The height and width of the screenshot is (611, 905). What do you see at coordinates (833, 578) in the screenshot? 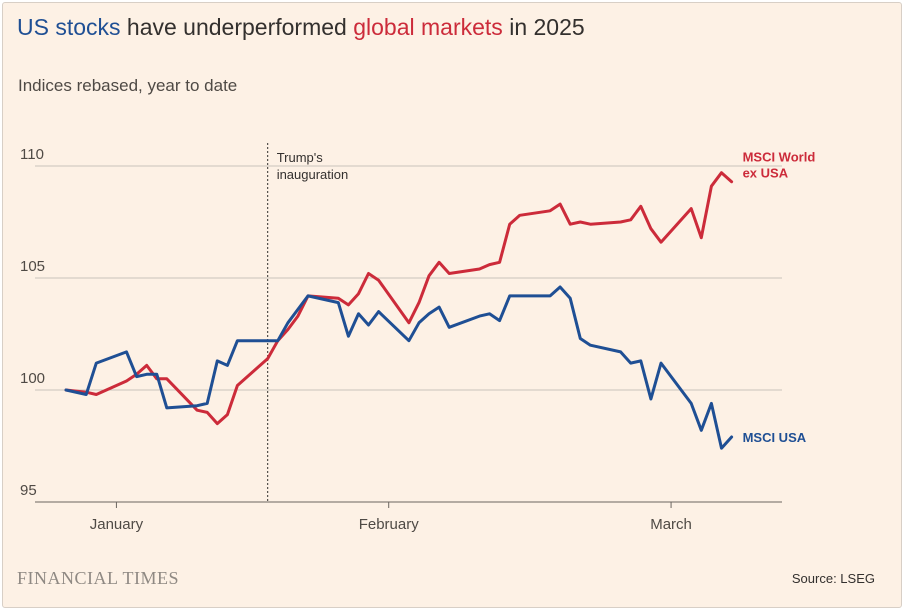
I see `source-note: Source: LSEG` at bounding box center [833, 578].